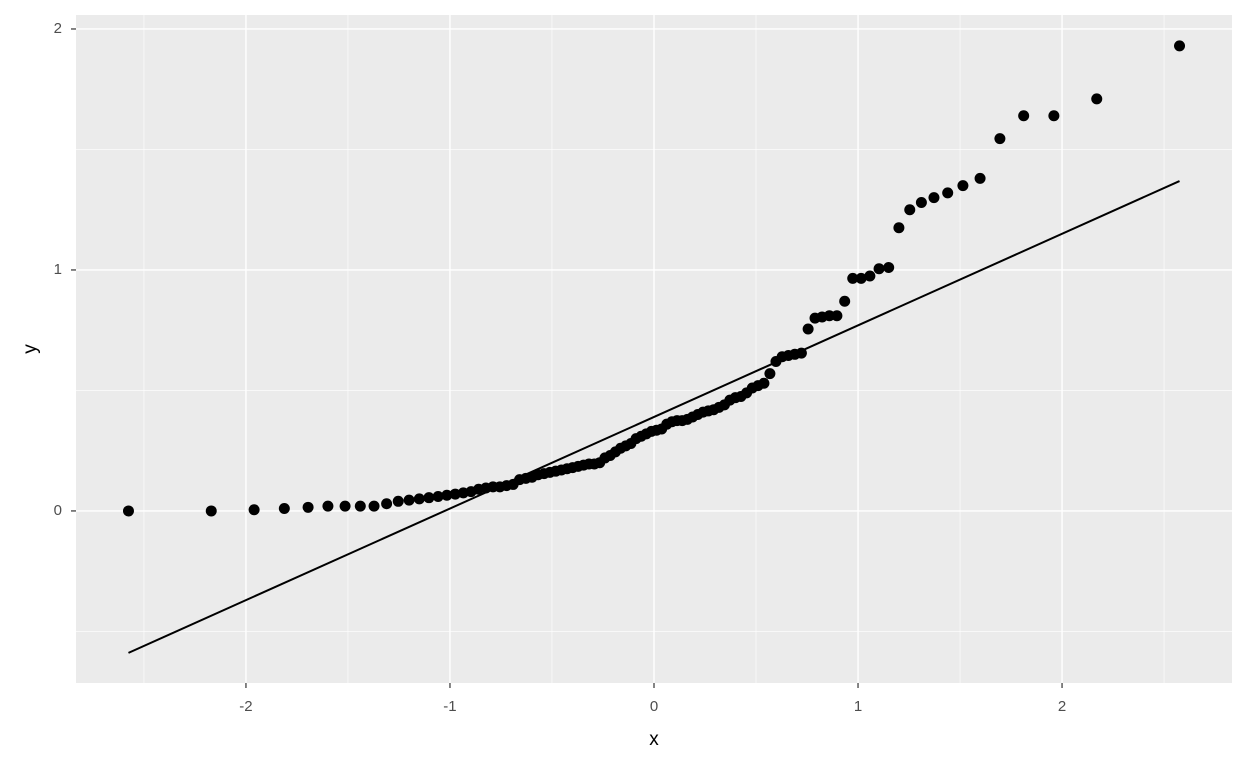 The image size is (1248, 773). I want to click on x-tick-label: 1, so click(858, 706).